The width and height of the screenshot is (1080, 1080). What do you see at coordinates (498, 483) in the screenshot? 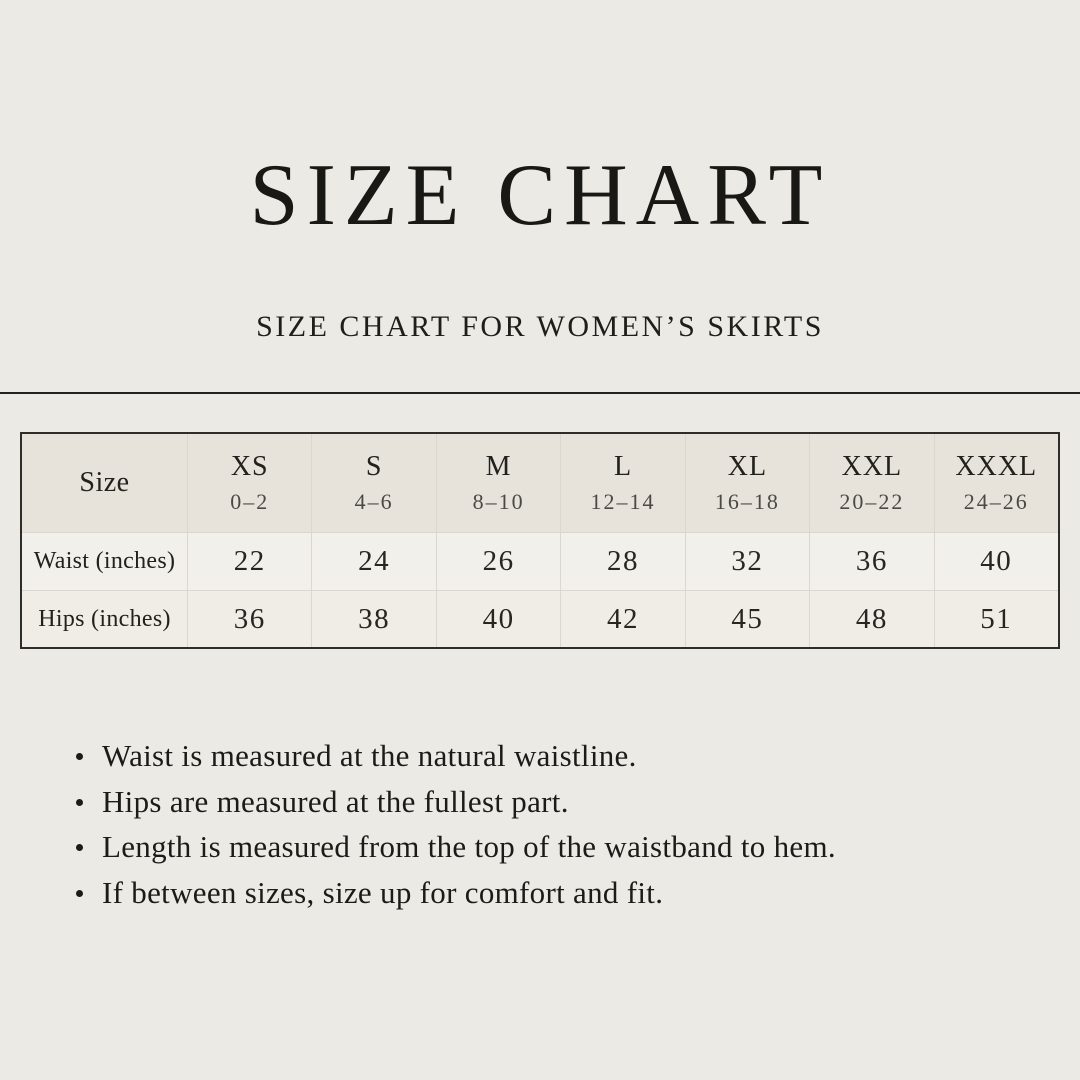
I see `column-header-m: M 8–10` at bounding box center [498, 483].